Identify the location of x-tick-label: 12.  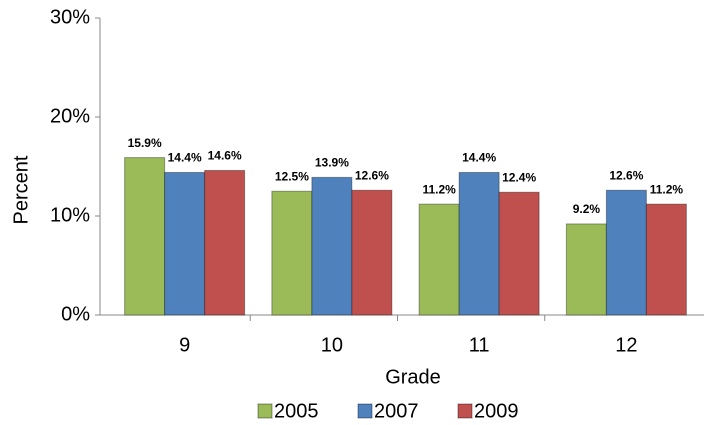
(626, 345).